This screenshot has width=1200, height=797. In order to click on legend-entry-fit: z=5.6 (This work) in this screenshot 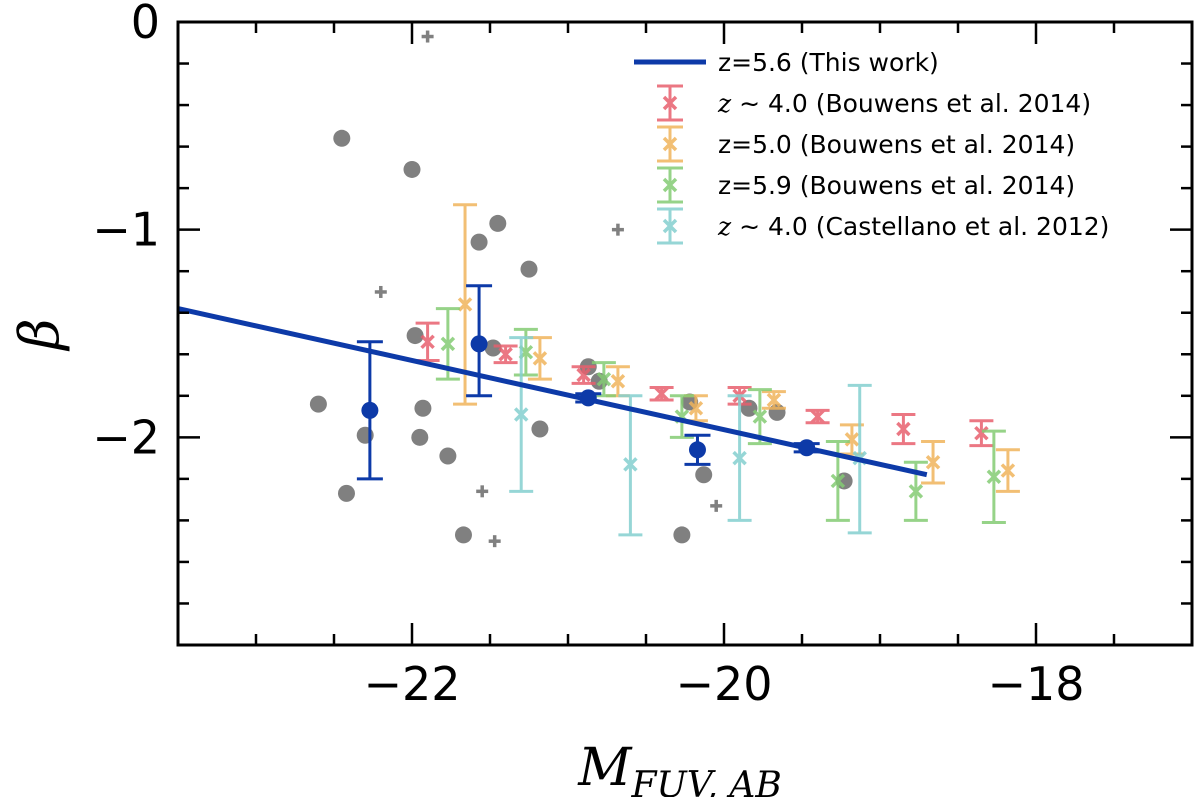, I will do `click(786, 62)`.